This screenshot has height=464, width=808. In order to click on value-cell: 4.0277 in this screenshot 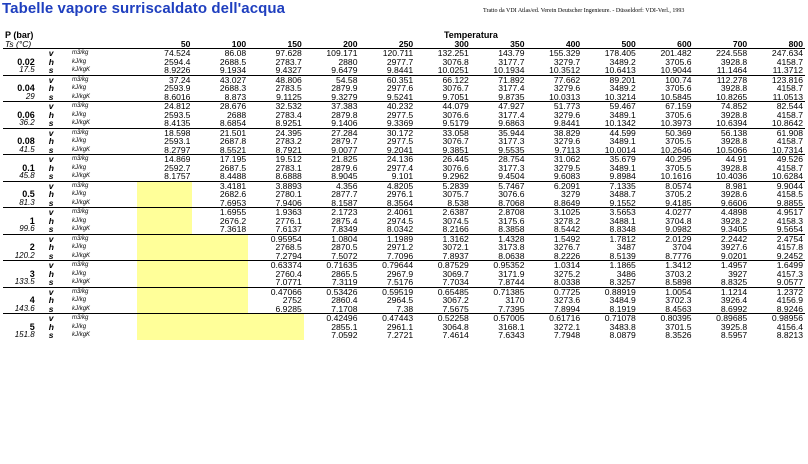, I will do `click(665, 212)`.